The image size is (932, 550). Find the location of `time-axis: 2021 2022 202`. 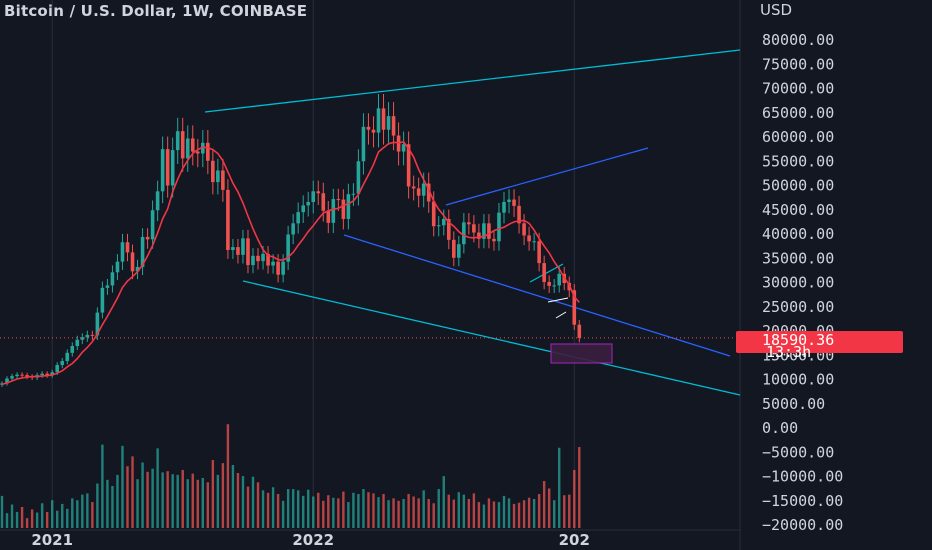

time-axis: 2021 2022 202 is located at coordinates (310, 540).